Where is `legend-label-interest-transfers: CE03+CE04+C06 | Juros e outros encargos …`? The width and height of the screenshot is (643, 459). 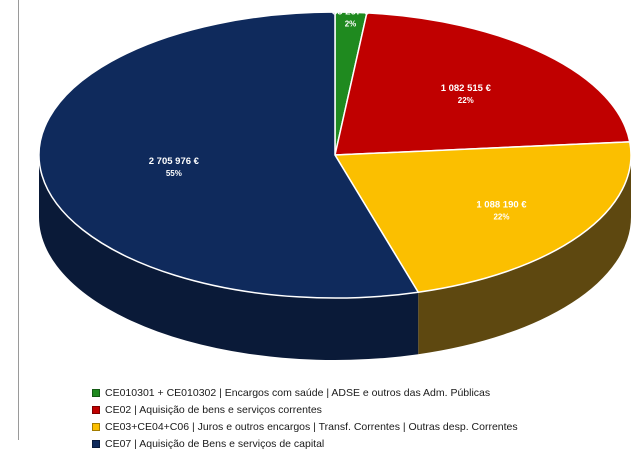
legend-label-interest-transfers: CE03+CE04+C06 | Juros e outros encargos … is located at coordinates (311, 426).